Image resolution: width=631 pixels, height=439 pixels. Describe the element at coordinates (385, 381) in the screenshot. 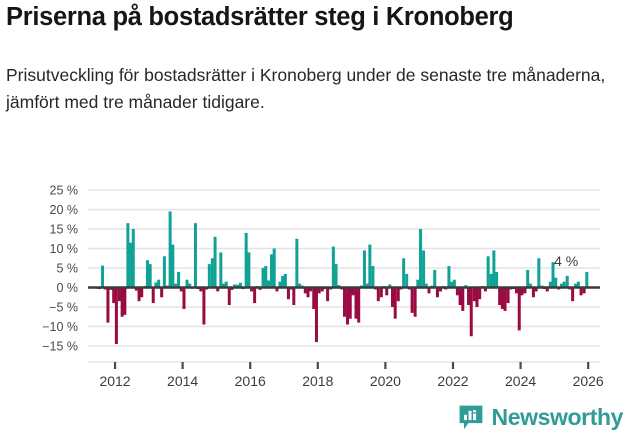

I see `svg-text: 2020` at that location.